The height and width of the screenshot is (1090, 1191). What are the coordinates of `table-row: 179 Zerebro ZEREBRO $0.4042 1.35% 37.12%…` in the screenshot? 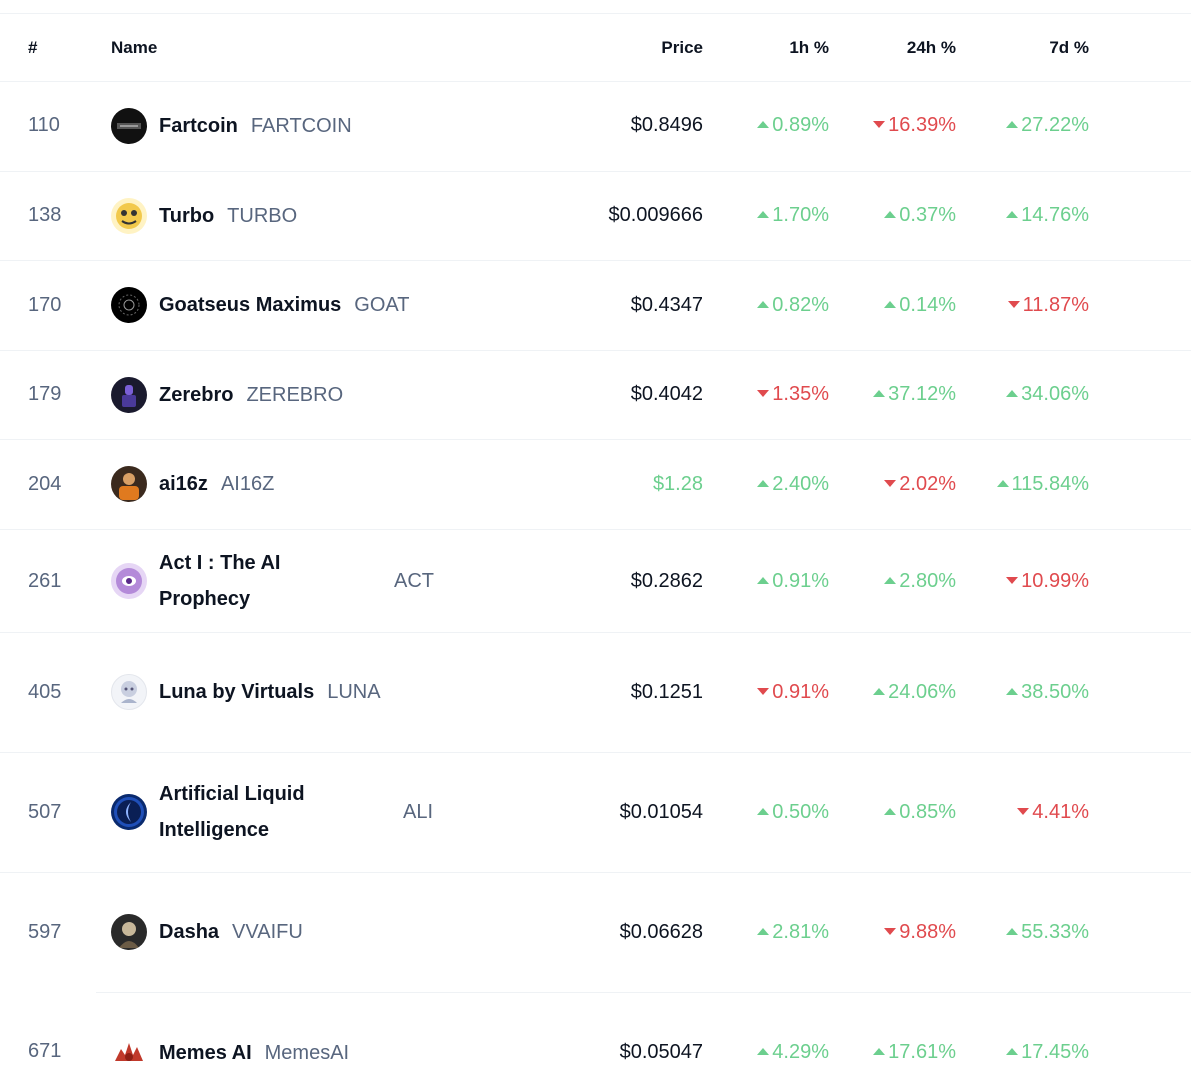 It's located at (595, 395).